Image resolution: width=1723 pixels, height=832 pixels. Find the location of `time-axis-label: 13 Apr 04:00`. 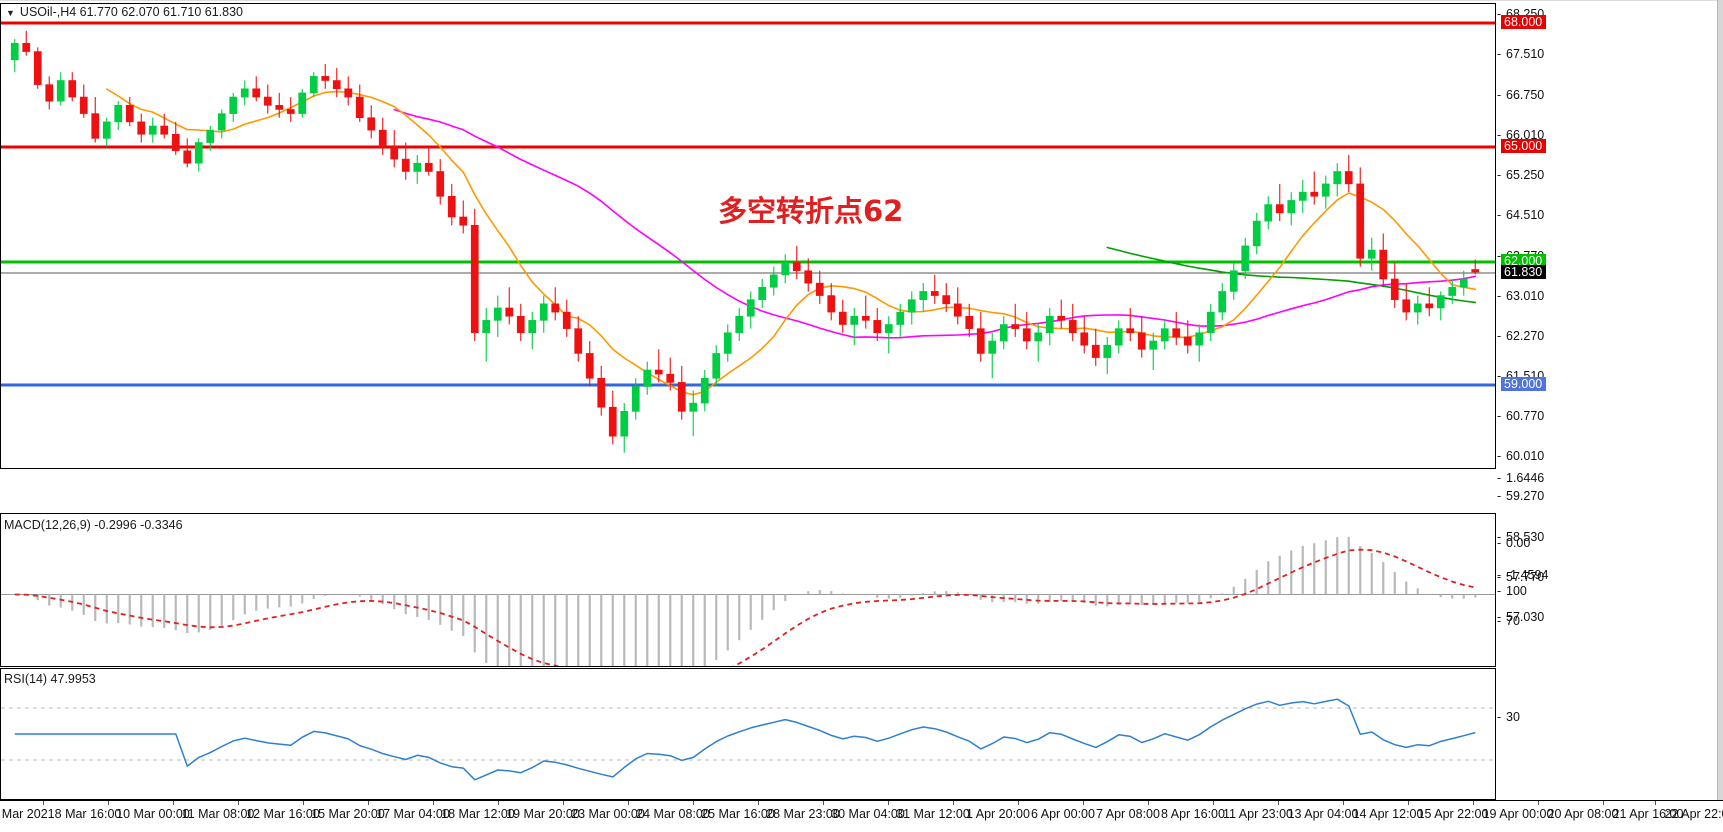

time-axis-label: 13 Apr 04:00 is located at coordinates (1323, 814).